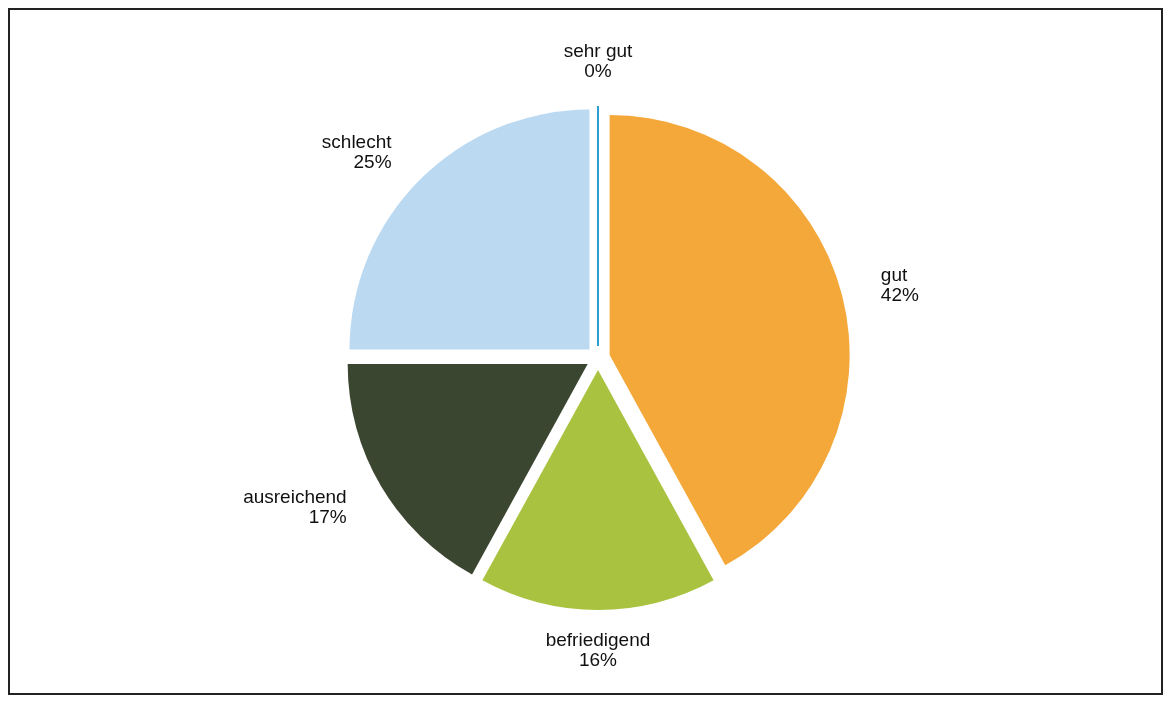 The width and height of the screenshot is (1171, 703). Describe the element at coordinates (295, 496) in the screenshot. I see `slice-label: ausreichend` at that location.